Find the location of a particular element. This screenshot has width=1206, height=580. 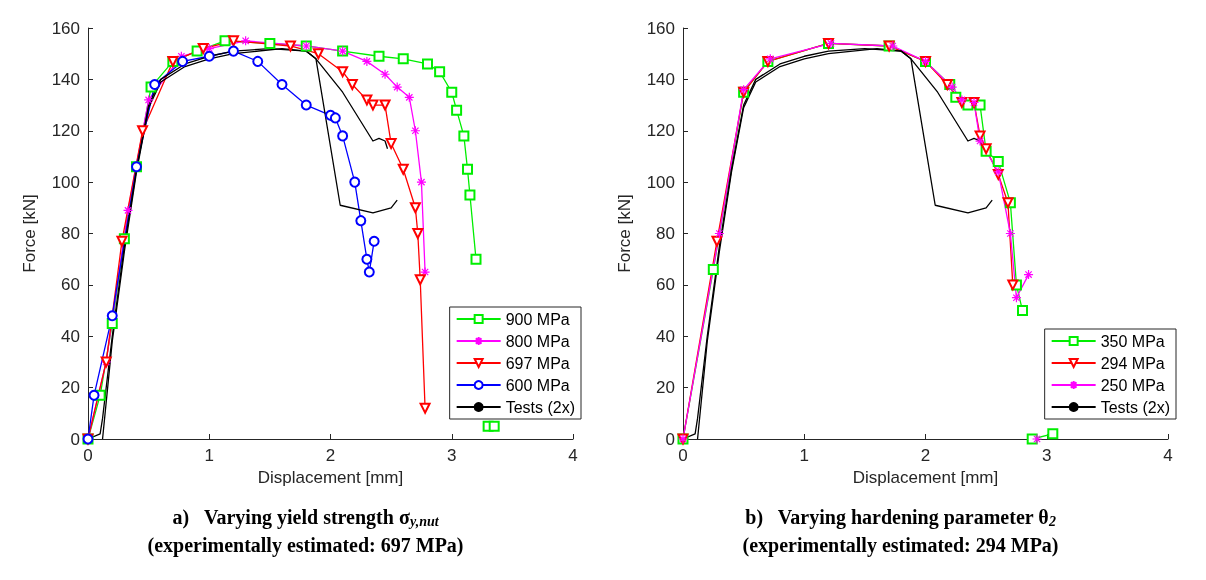

legend-label: 900 MPa is located at coordinates (537, 319).